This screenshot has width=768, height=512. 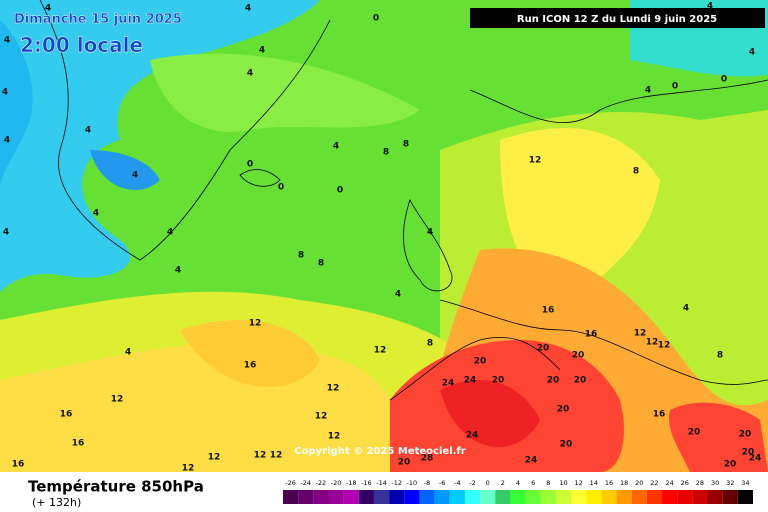 What do you see at coordinates (533, 483) in the screenshot?
I see `scale-label: 6` at bounding box center [533, 483].